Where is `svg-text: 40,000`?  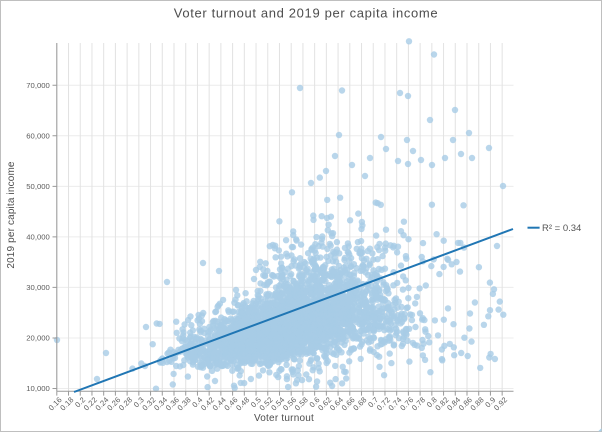
svg-text: 40,000 is located at coordinates (38, 237).